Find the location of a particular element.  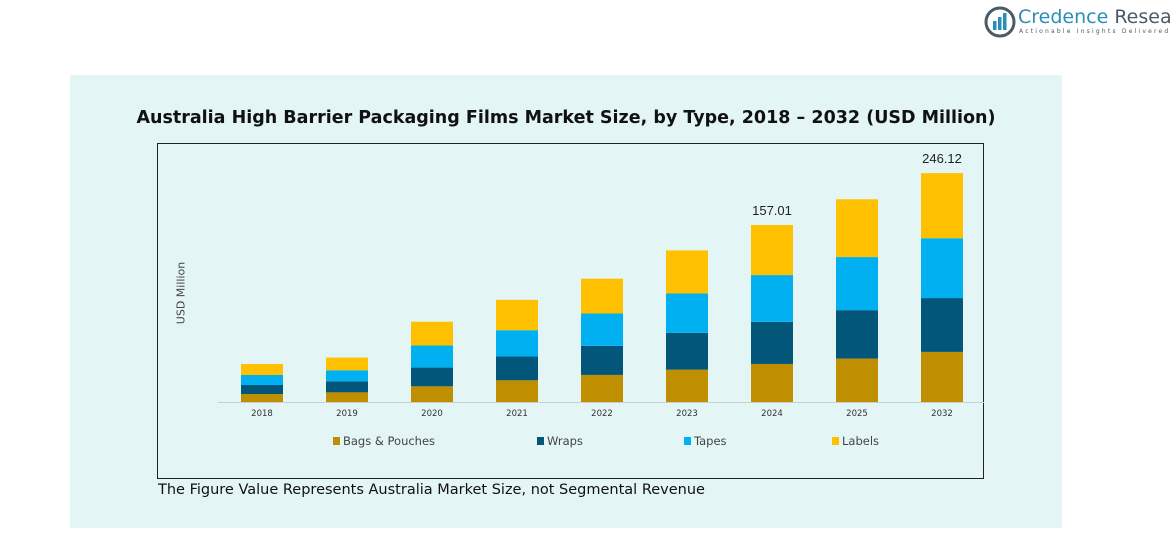

x-tick-label: 2024 is located at coordinates (772, 414).